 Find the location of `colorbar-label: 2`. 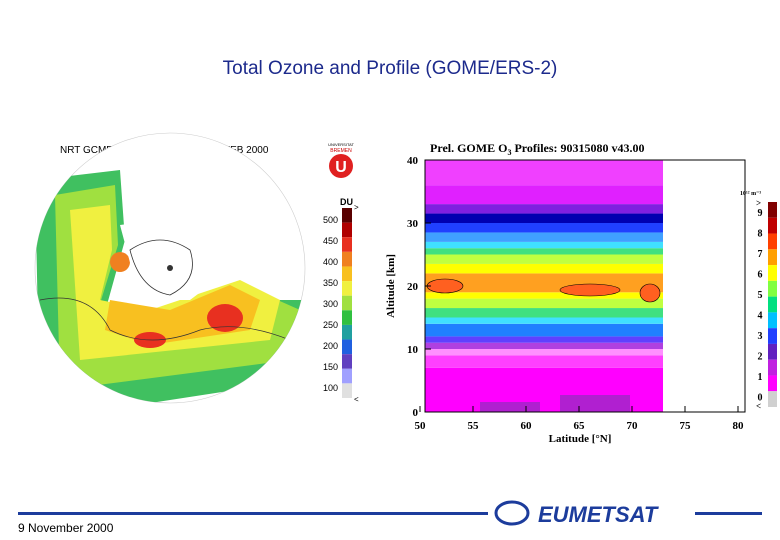

colorbar-label: 2 is located at coordinates (760, 357).